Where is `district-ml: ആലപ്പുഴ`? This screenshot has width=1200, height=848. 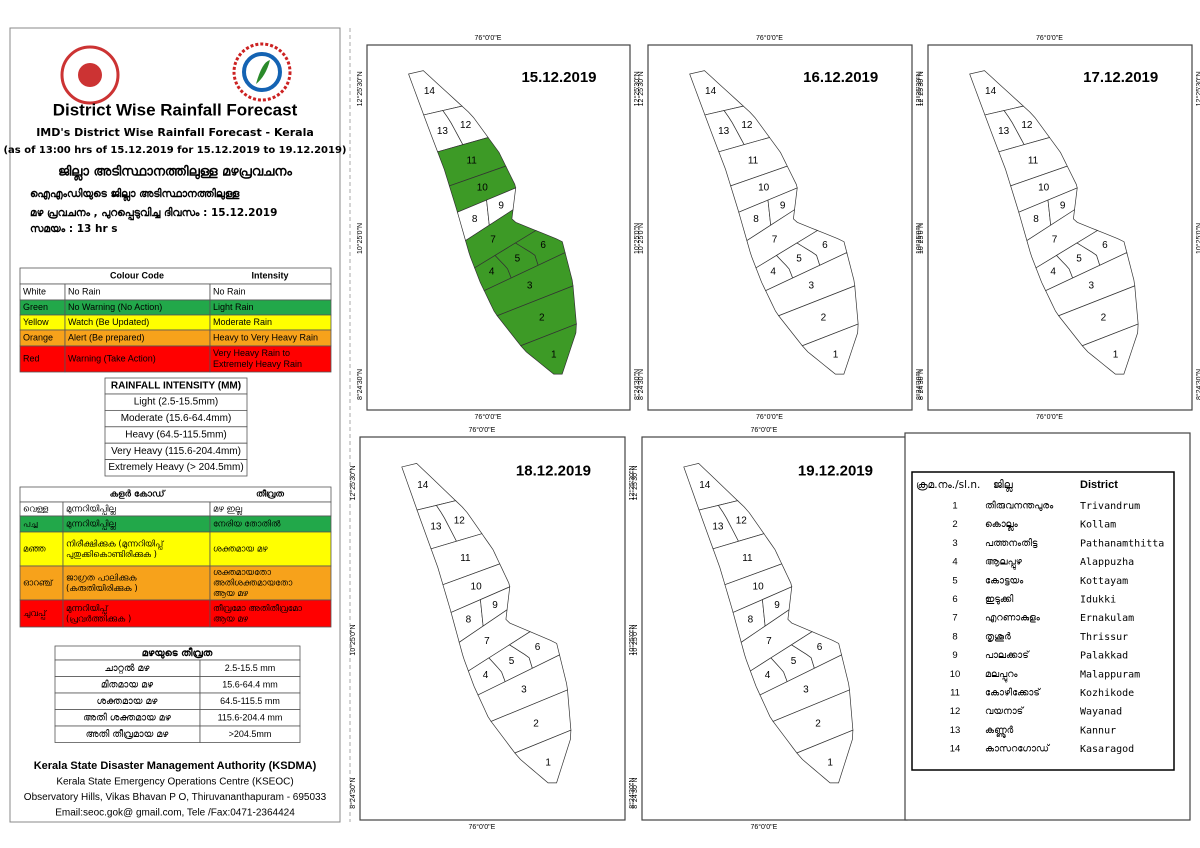
district-ml: ആലപ്പുഴ is located at coordinates (1004, 563).